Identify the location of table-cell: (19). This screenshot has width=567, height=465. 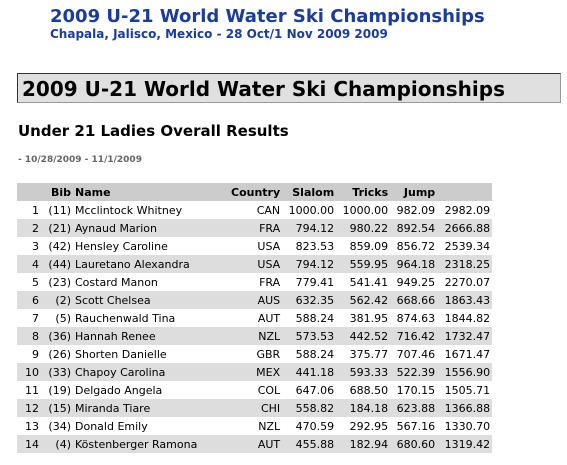
(59, 390).